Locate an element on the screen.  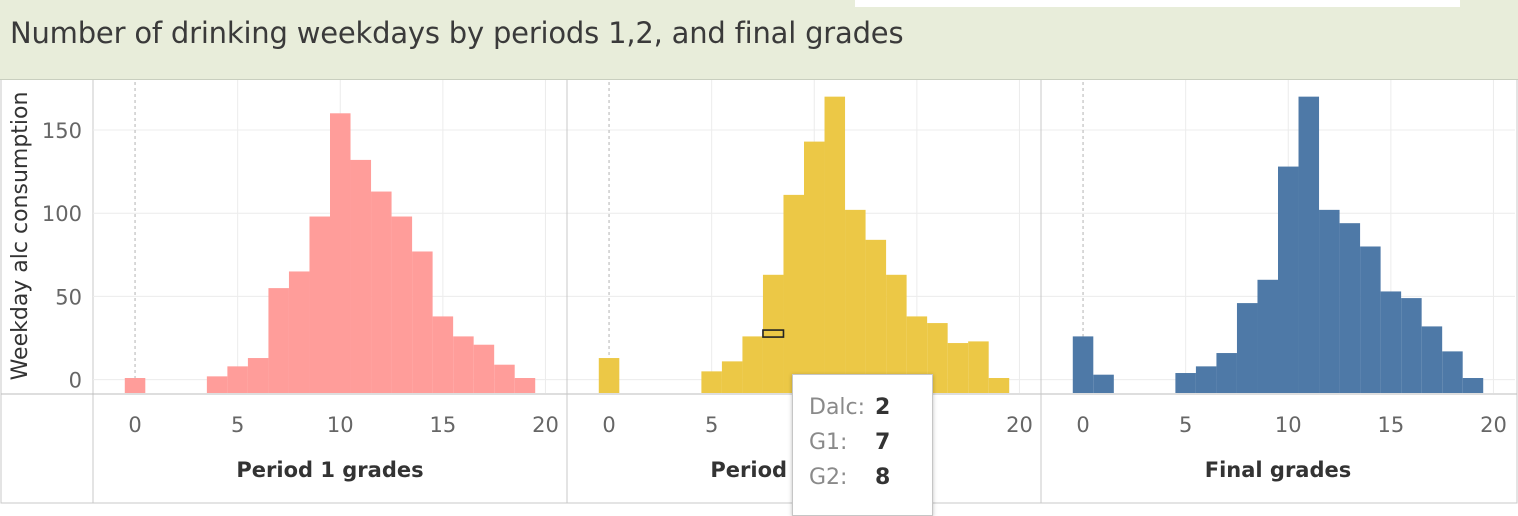
tooltip-value: 8 is located at coordinates (883, 477).